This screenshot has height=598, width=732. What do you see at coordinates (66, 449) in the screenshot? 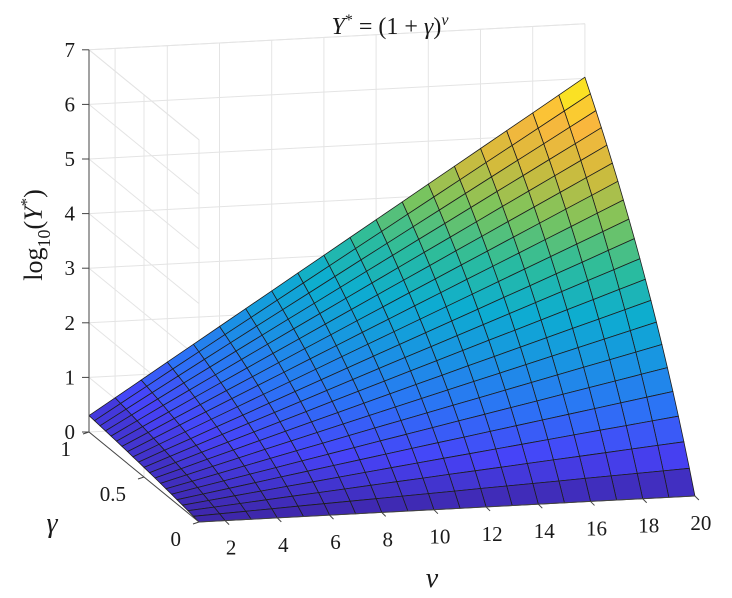
I see `y-tick-label: 1` at bounding box center [66, 449].